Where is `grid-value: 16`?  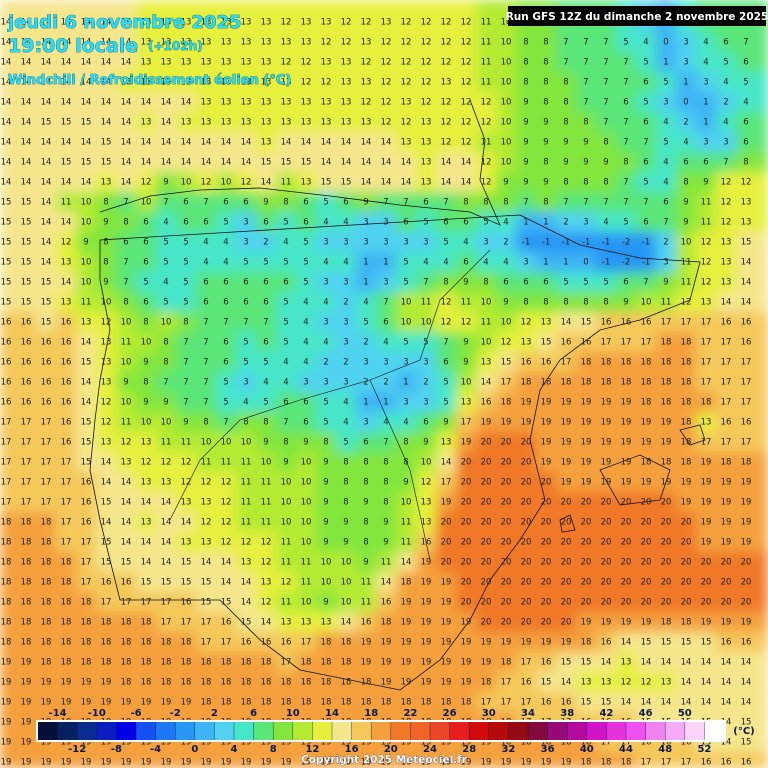 grid-value: 16 is located at coordinates (546, 363).